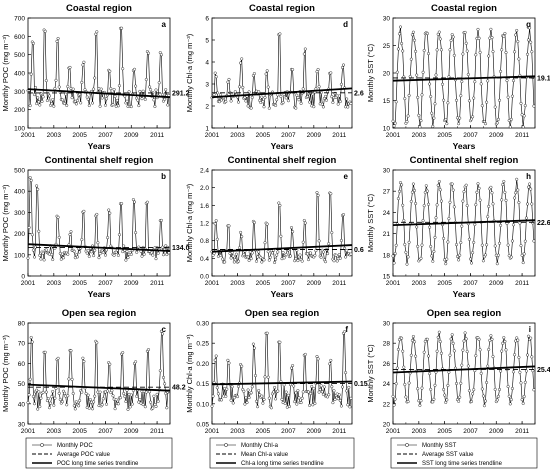 The image size is (550, 471). Describe the element at coordinates (387, 425) in the screenshot. I see `y-tick-label: 20` at that location.